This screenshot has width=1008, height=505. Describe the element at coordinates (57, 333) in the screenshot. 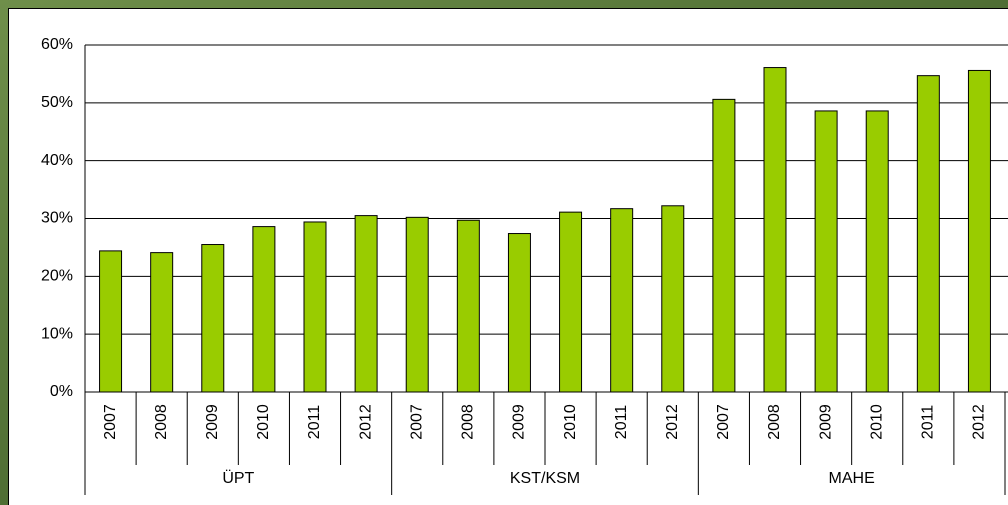

I see `y-tick-label: 10%` at that location.